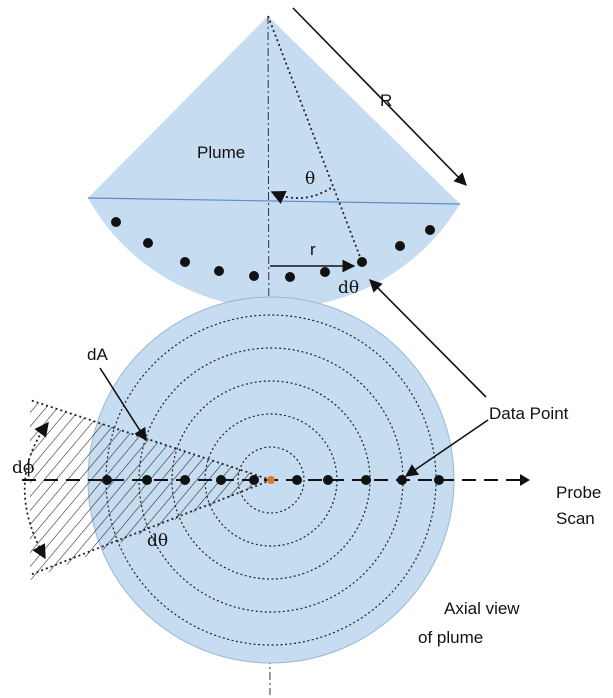  What do you see at coordinates (157, 541) in the screenshot?
I see `label-dtheta-bottom: dθ` at bounding box center [157, 541].